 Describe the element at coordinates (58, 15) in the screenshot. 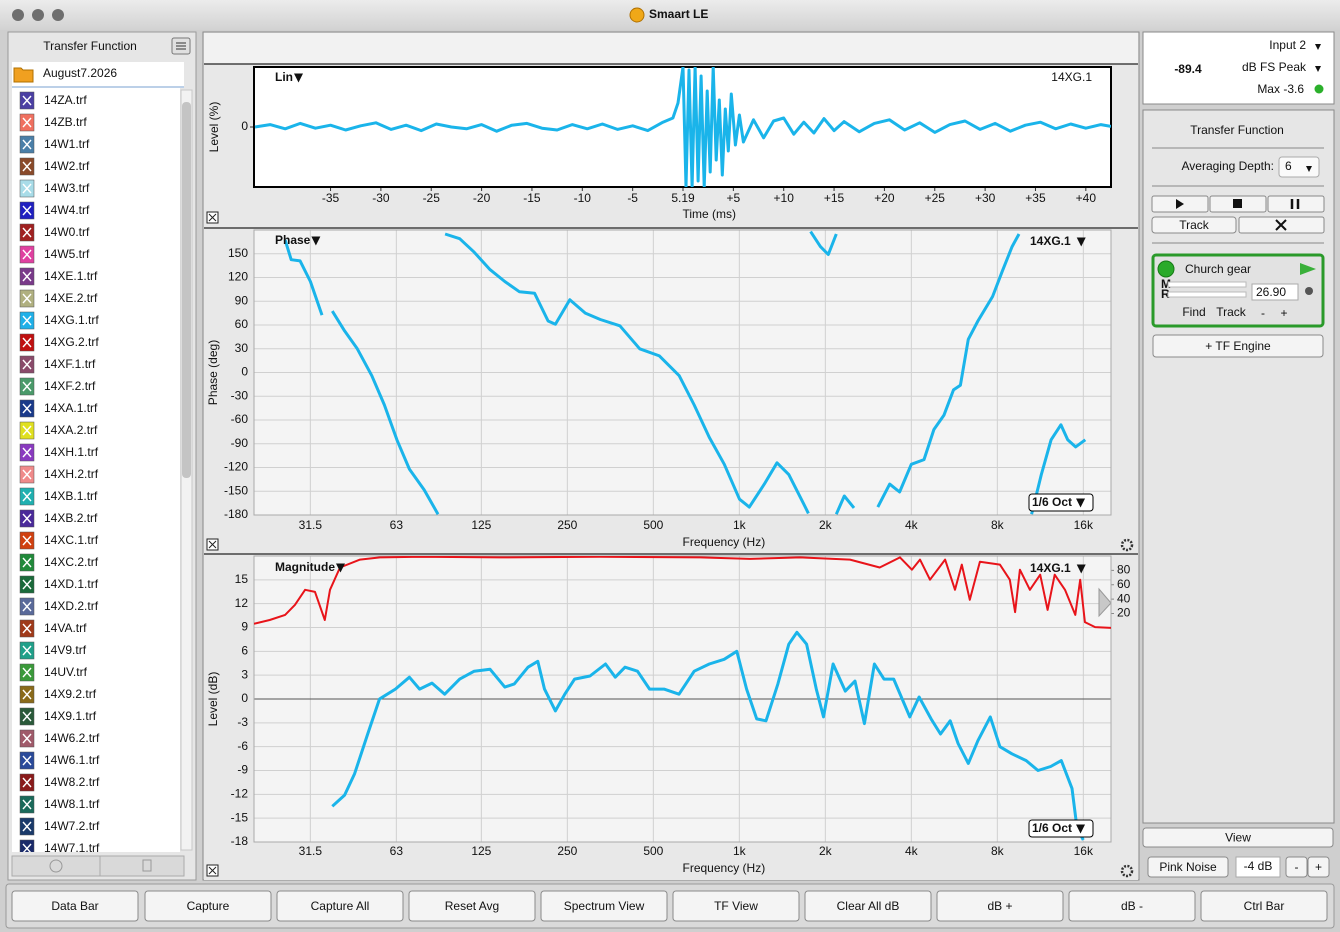

I see `zoom-button` at that location.